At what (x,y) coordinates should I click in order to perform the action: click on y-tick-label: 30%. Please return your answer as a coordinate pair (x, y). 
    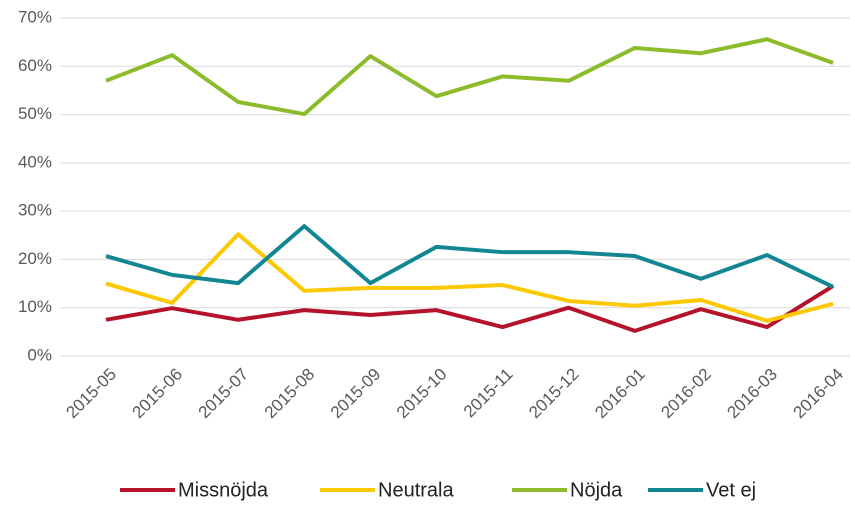
    Looking at the image, I should click on (35, 210).